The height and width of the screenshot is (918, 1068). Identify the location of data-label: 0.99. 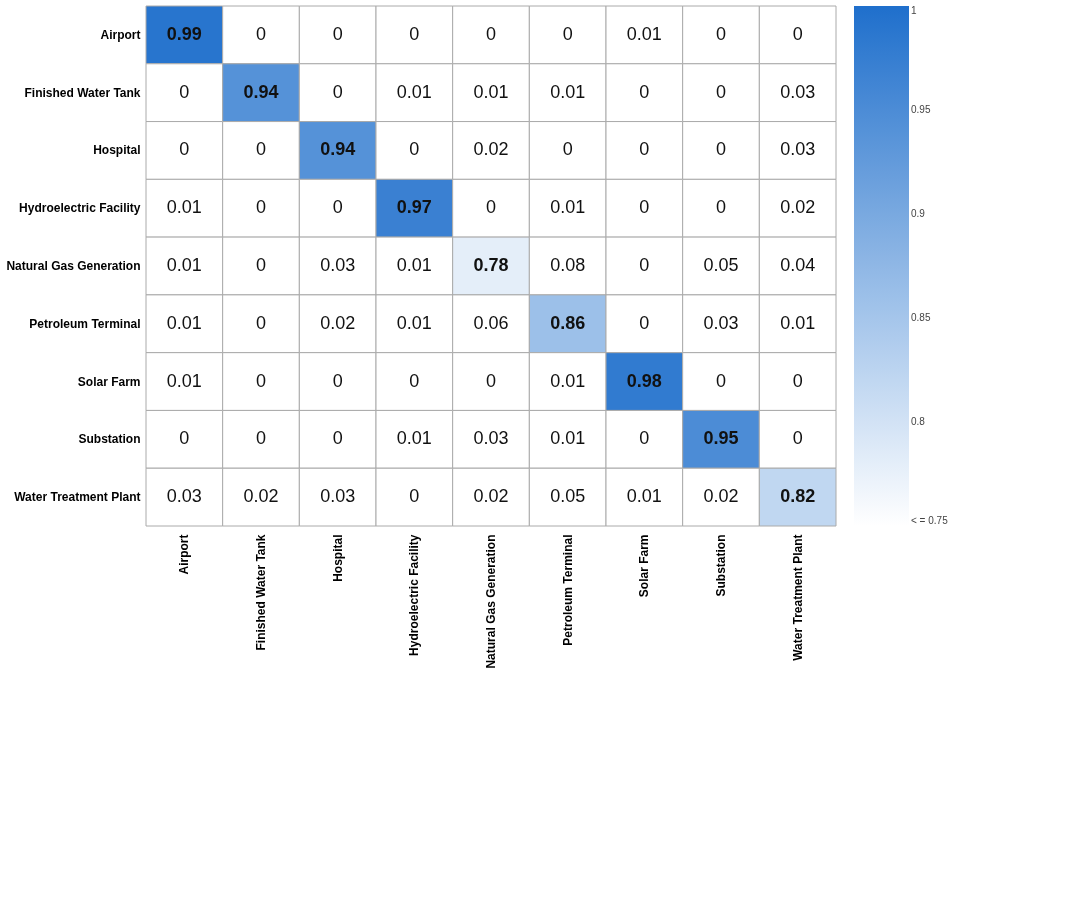
(184, 33).